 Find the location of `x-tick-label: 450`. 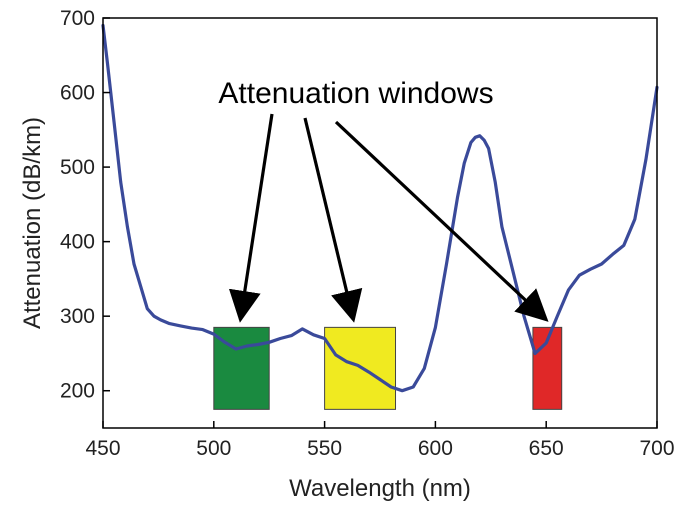

x-tick-label: 450 is located at coordinates (102, 448).